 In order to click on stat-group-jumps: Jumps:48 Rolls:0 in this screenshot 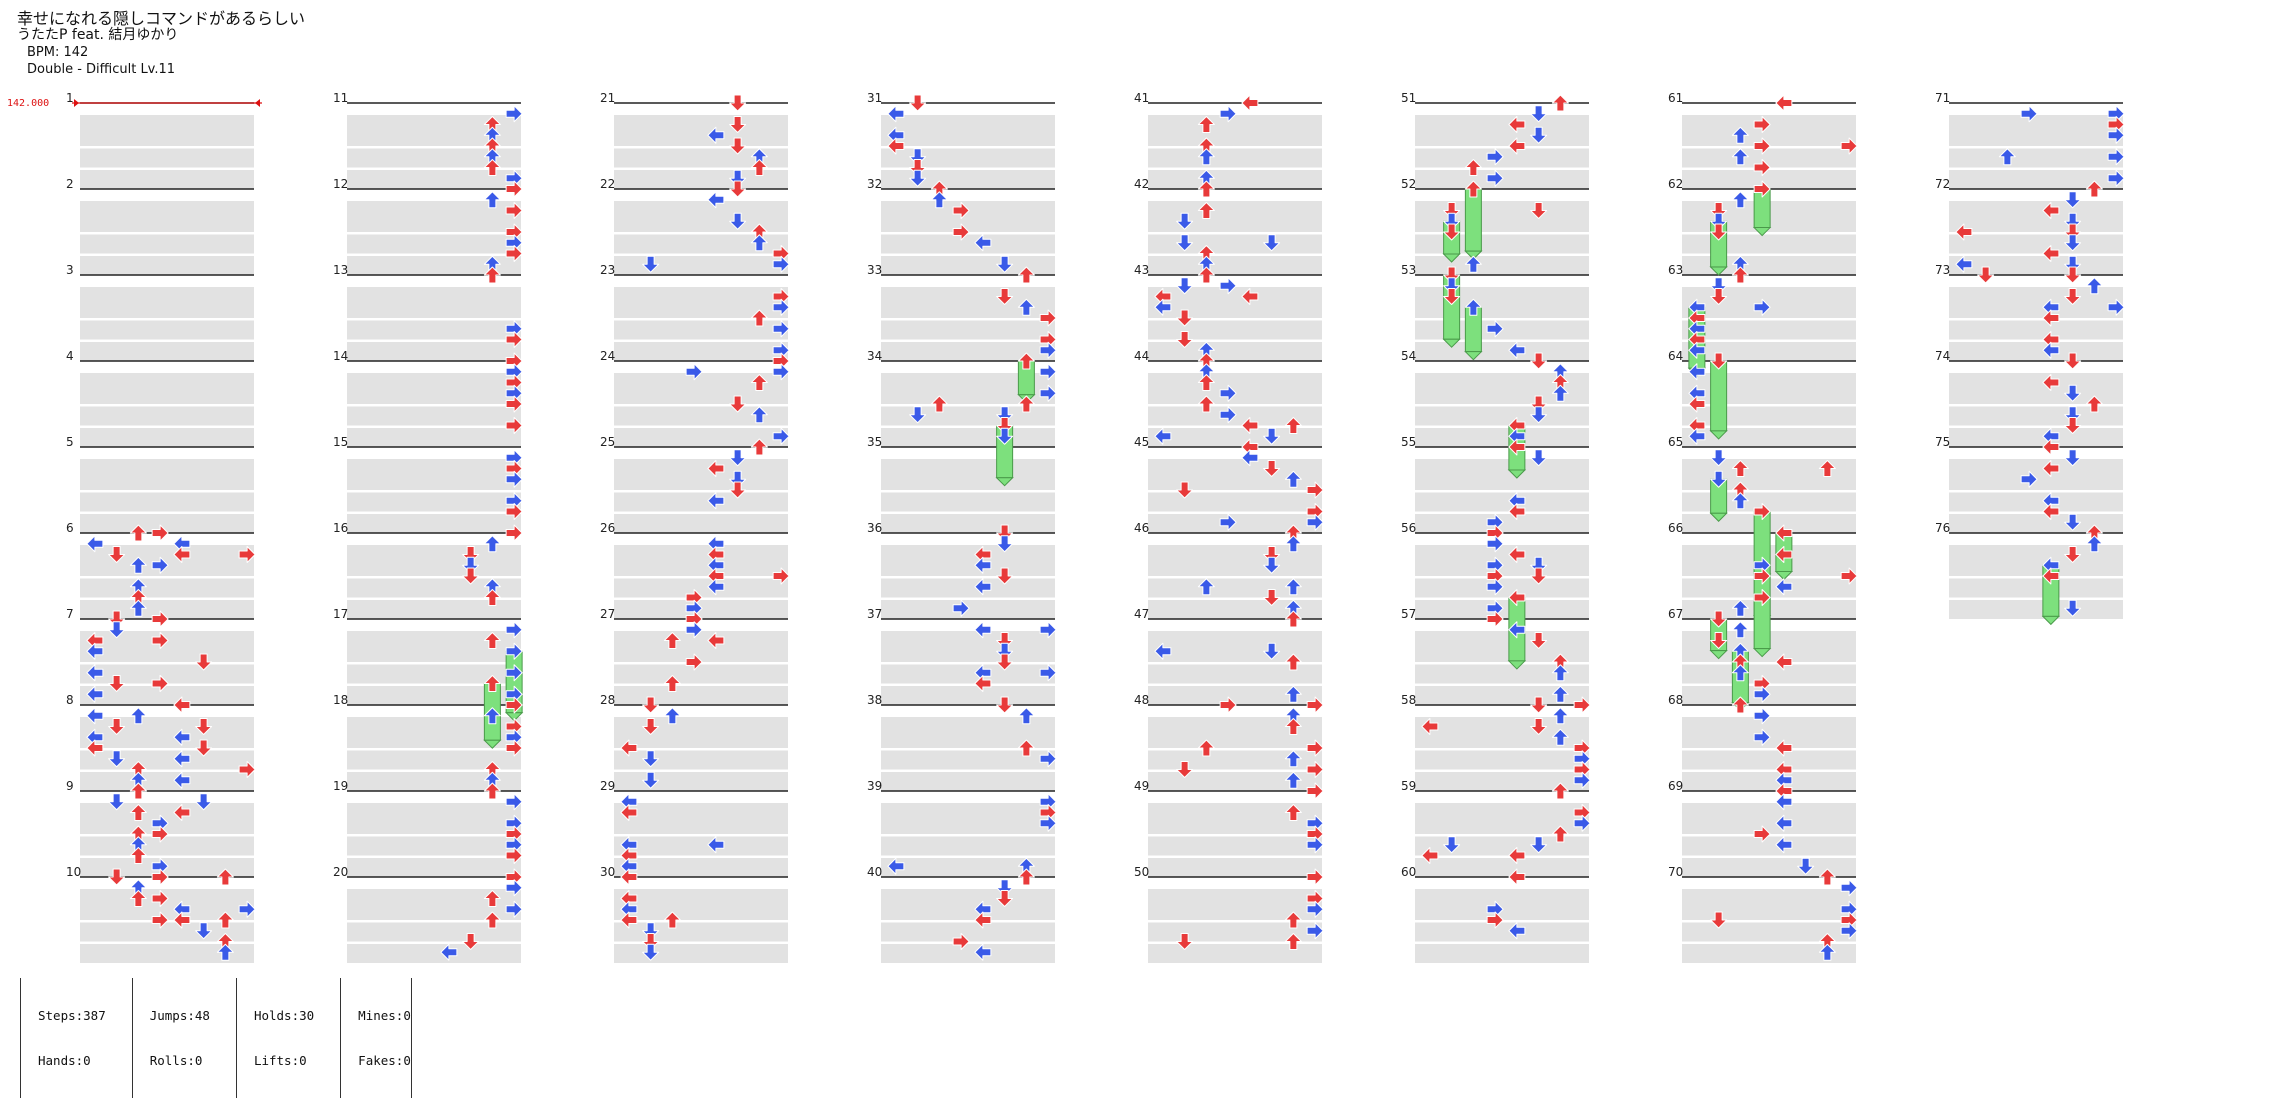, I will do `click(183, 1038)`.